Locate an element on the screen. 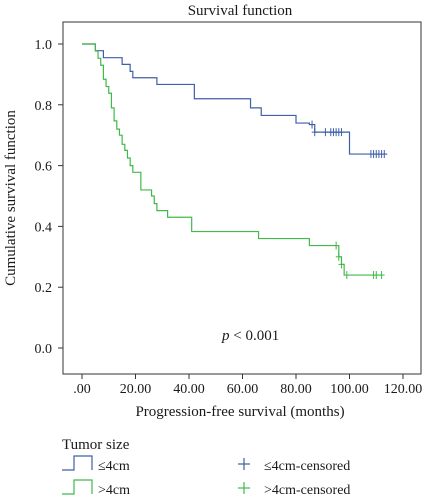  p-value-annotation: p < 0.001 is located at coordinates (250, 336).